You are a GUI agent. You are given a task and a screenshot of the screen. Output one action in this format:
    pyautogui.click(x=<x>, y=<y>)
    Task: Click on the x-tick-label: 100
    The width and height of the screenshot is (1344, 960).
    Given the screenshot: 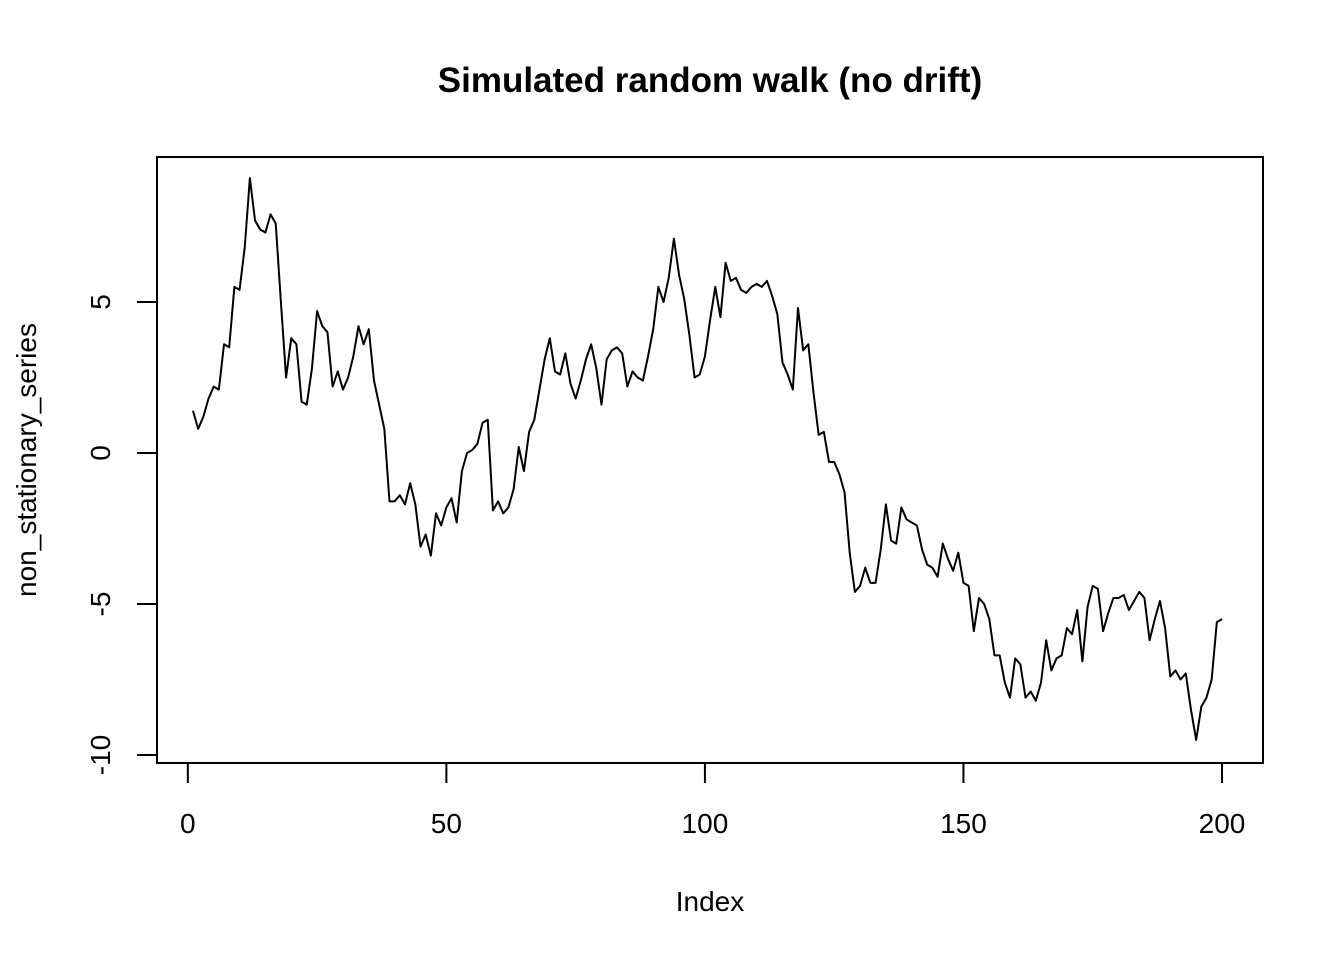 What is the action you would take?
    pyautogui.click(x=705, y=823)
    